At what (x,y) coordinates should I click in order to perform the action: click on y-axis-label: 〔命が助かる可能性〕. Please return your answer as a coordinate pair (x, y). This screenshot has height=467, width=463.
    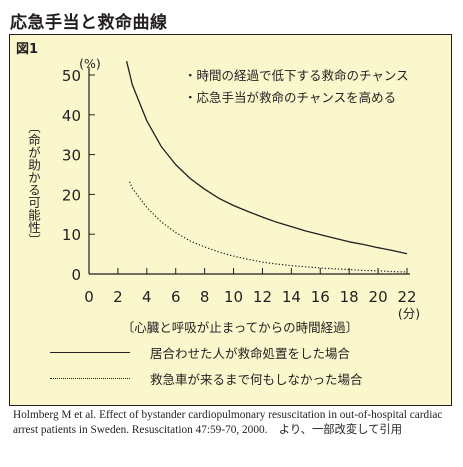
    Looking at the image, I should click on (33, 183).